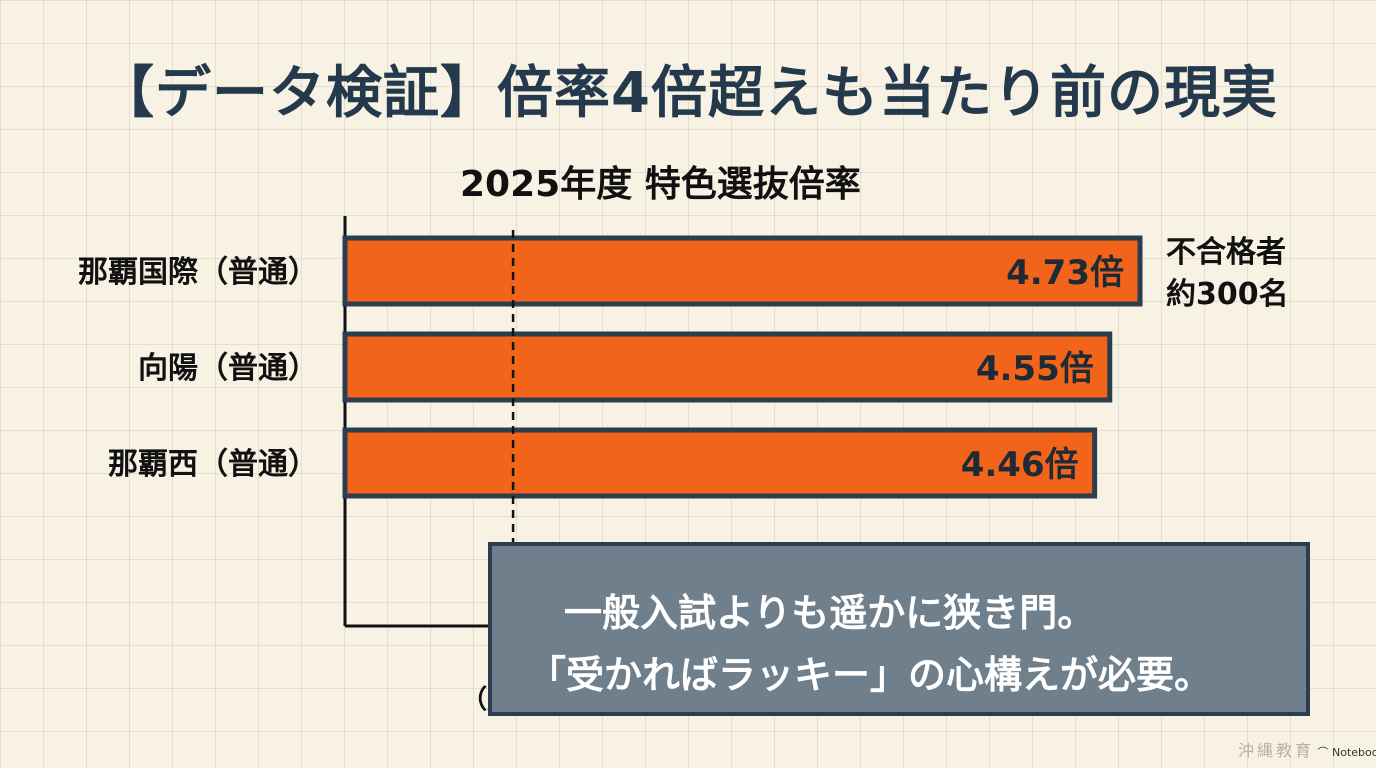 The width and height of the screenshot is (1376, 768). Describe the element at coordinates (830, 613) in the screenshot. I see `callout-line-1: 一般入試よりも遥かに狭き門。` at that location.